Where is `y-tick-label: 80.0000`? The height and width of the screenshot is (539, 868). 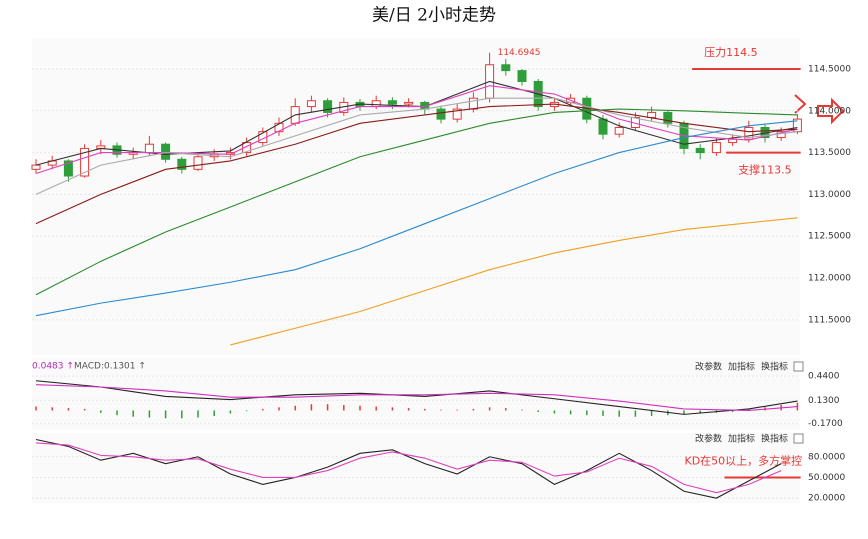 y-tick-label: 80.0000 is located at coordinates (826, 457).